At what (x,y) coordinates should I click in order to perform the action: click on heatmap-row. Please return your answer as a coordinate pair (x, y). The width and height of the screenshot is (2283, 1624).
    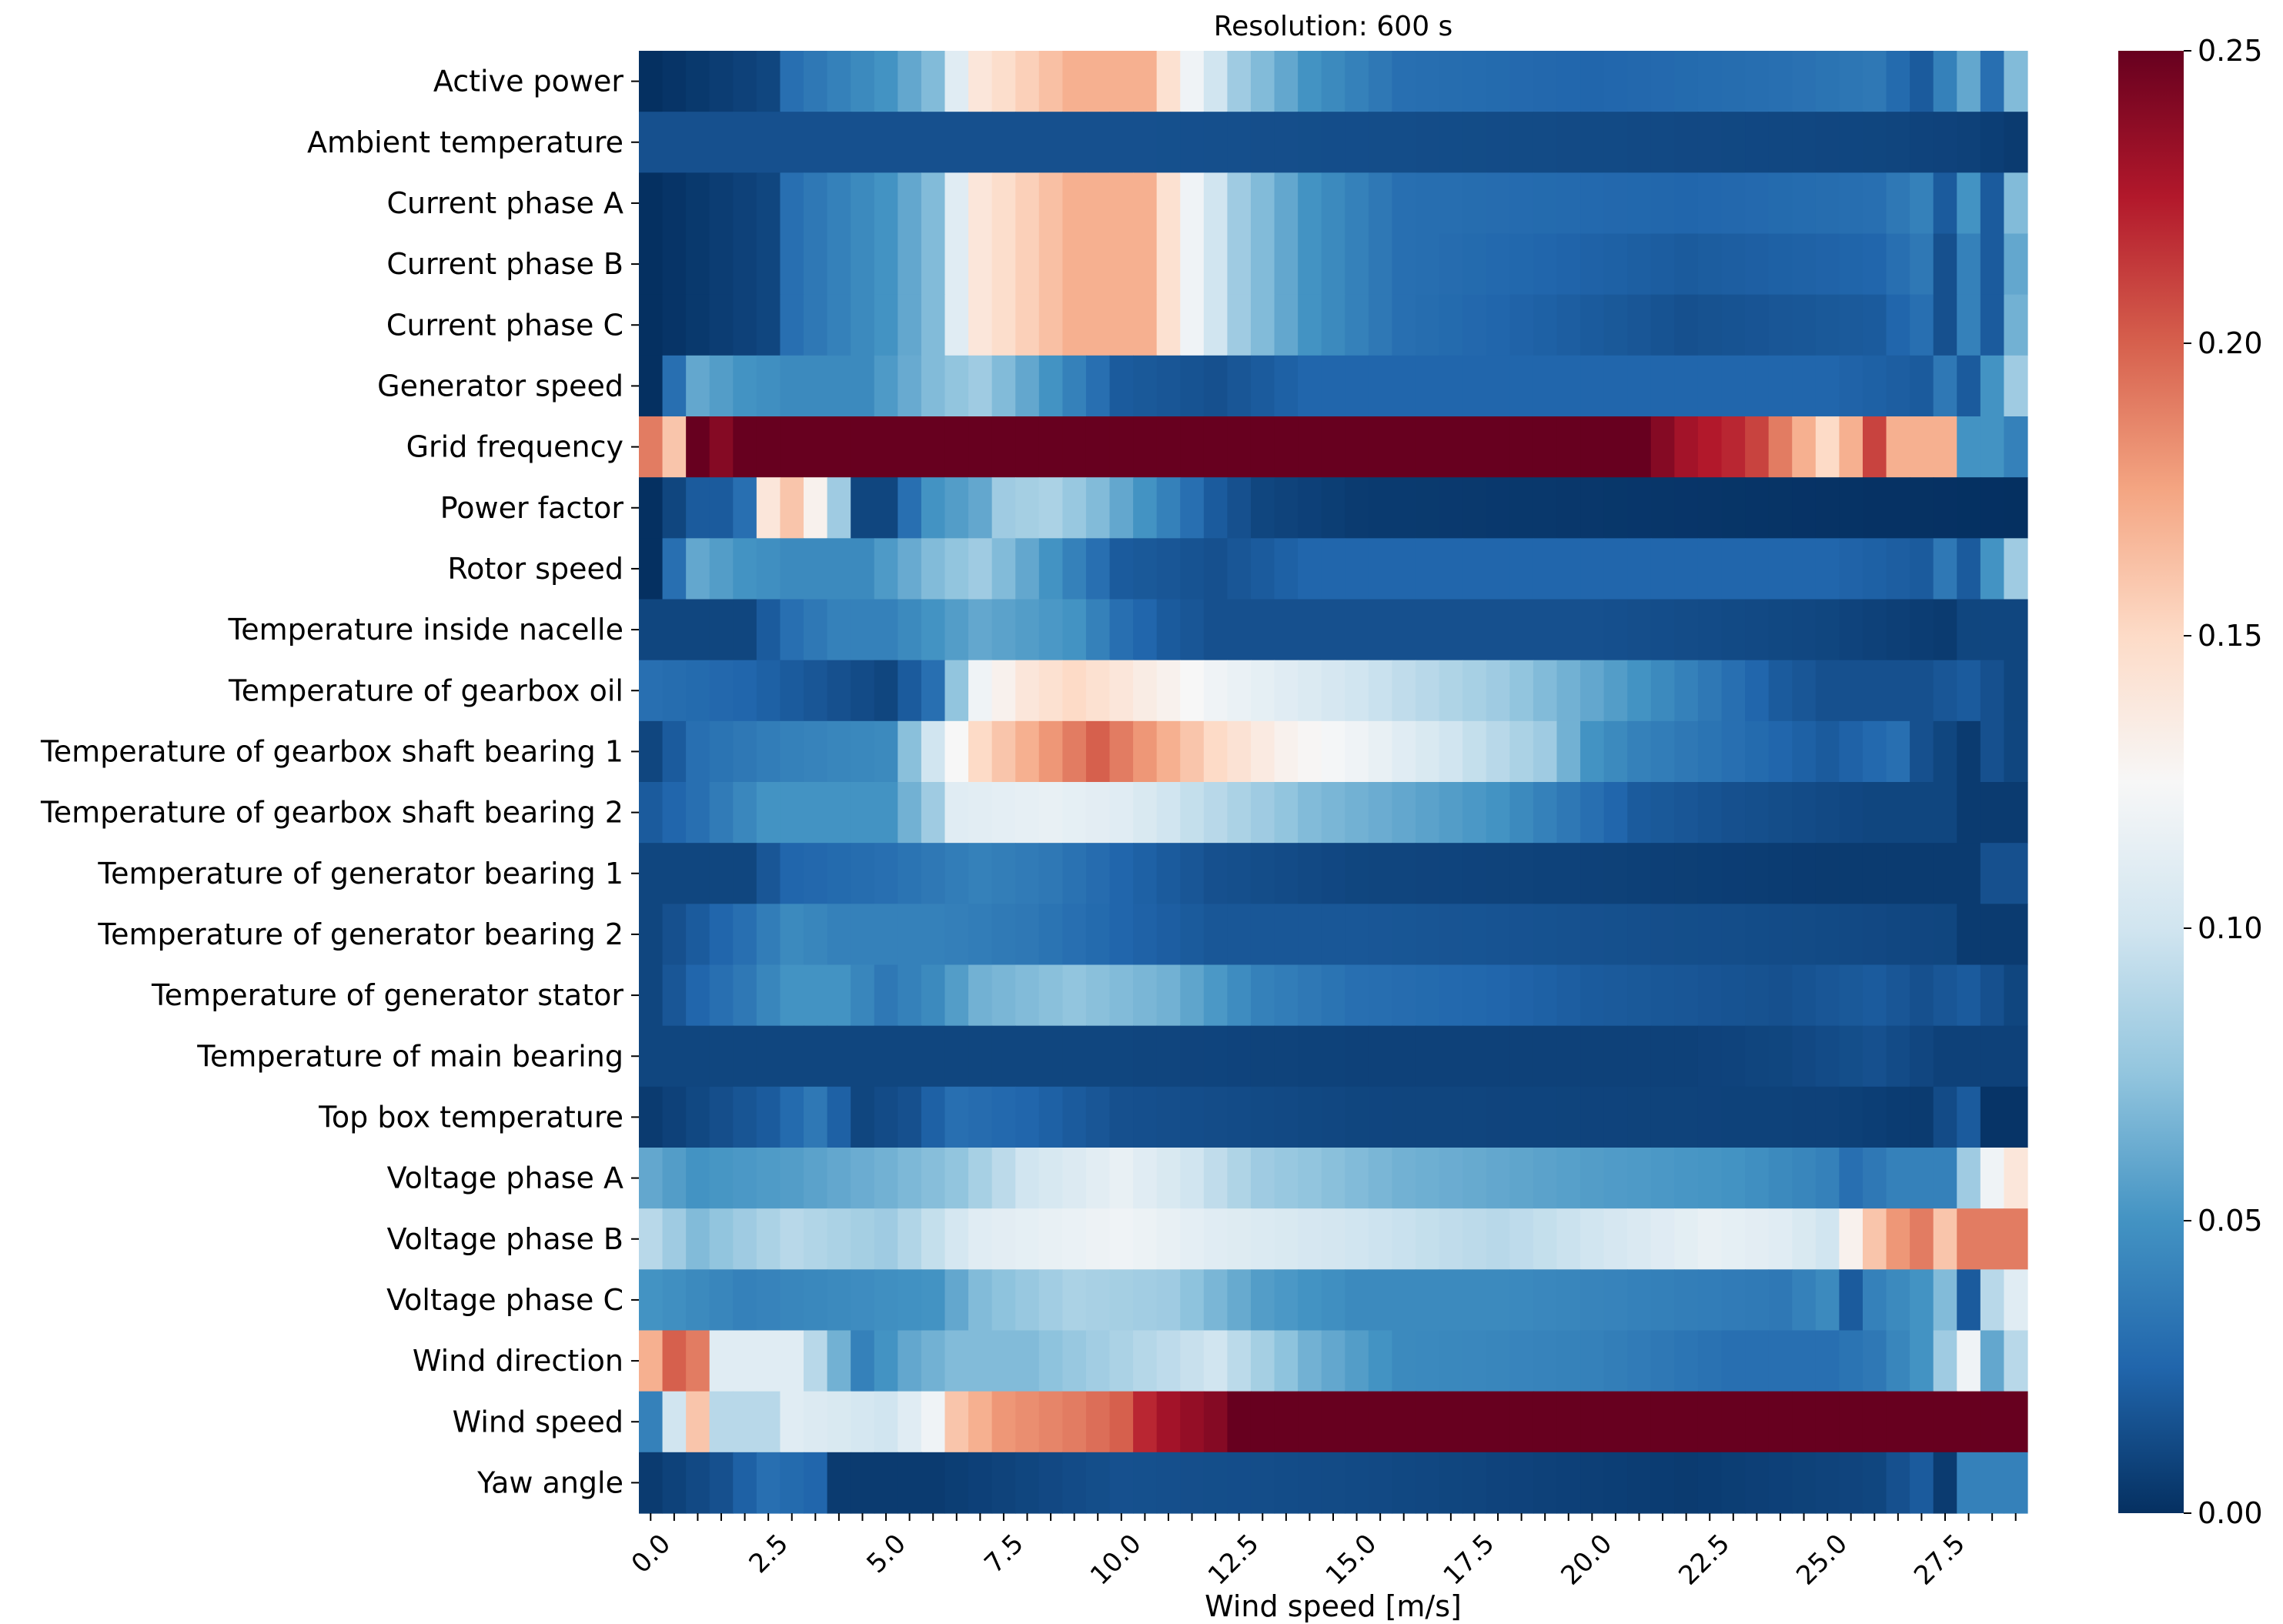
    Looking at the image, I should click on (1333, 1422).